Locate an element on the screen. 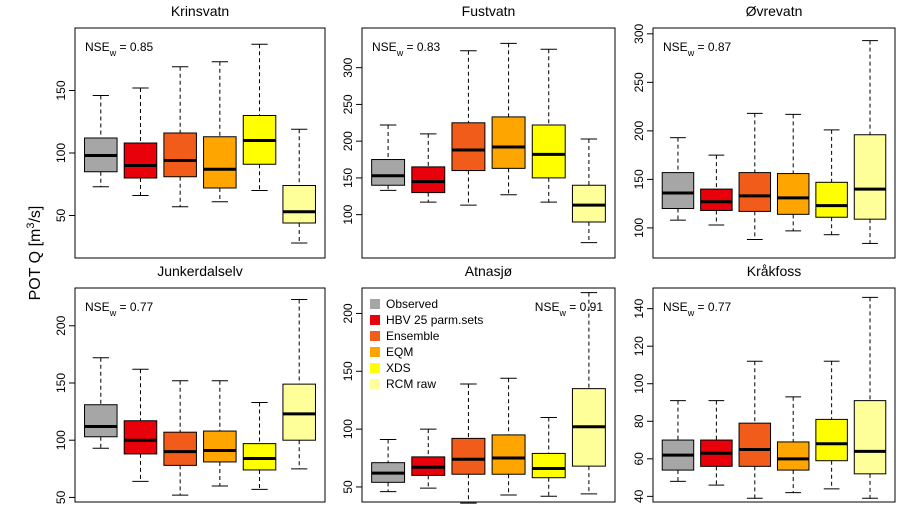  y-axis-label-rest: /s] is located at coordinates (35, 214).